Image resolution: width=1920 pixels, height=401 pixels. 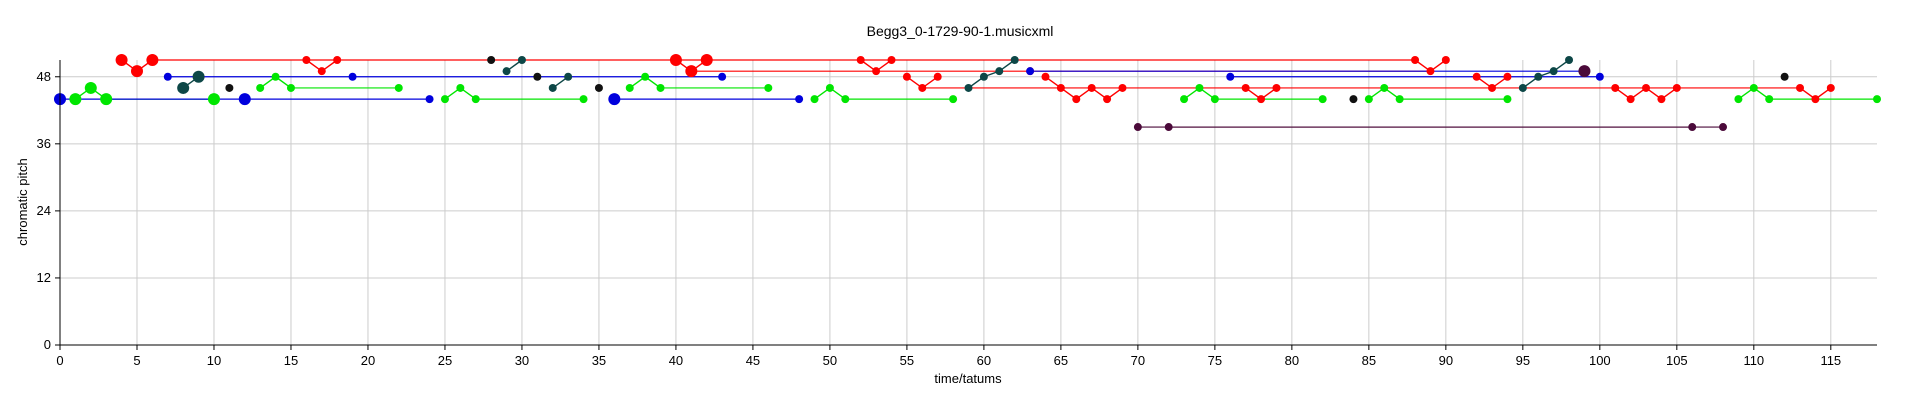 What do you see at coordinates (1600, 360) in the screenshot?
I see `x-tick-label: 100` at bounding box center [1600, 360].